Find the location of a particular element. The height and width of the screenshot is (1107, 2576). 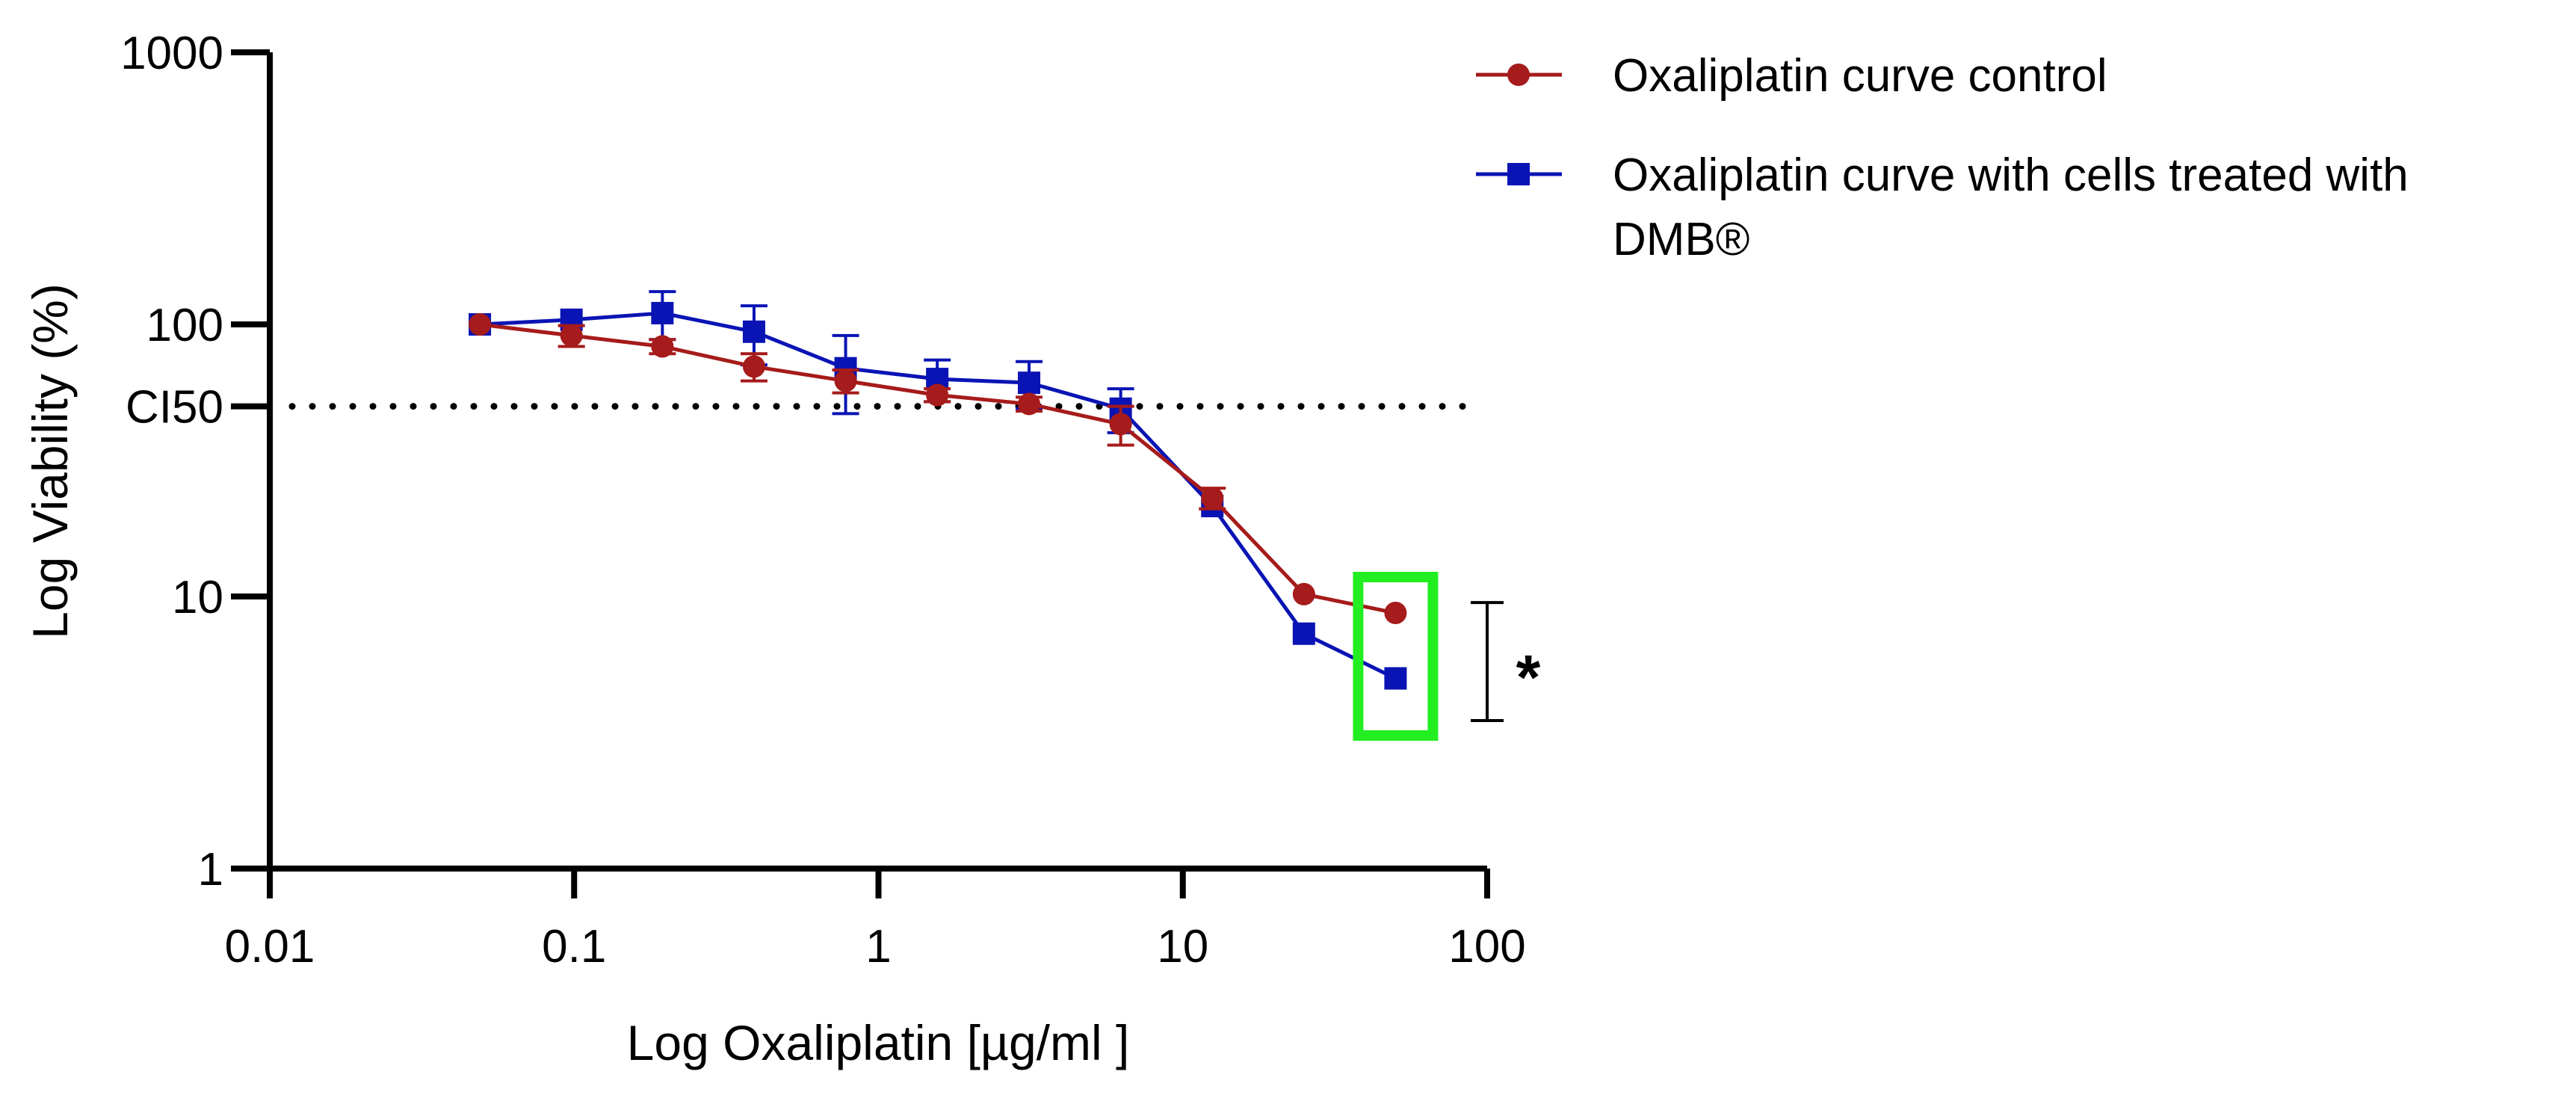

annotations: * is located at coordinates (1447, 656).